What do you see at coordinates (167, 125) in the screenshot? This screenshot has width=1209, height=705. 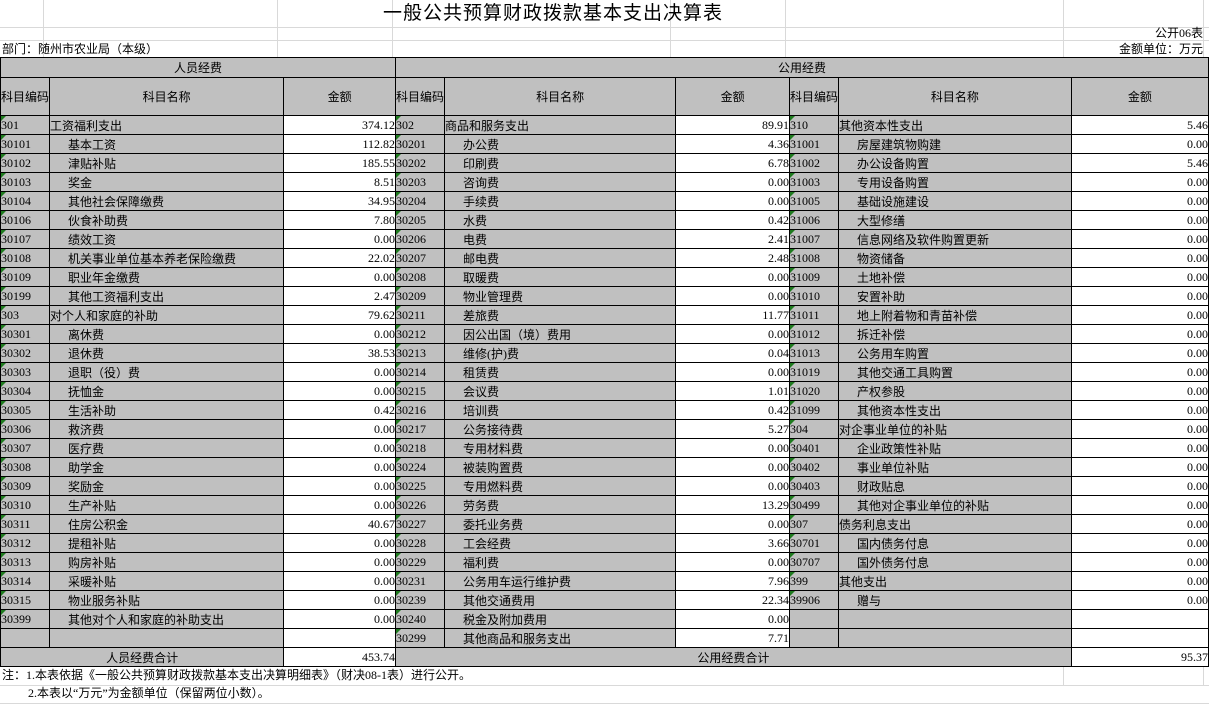 I see `subject-name-cell: 工资福利支出` at bounding box center [167, 125].